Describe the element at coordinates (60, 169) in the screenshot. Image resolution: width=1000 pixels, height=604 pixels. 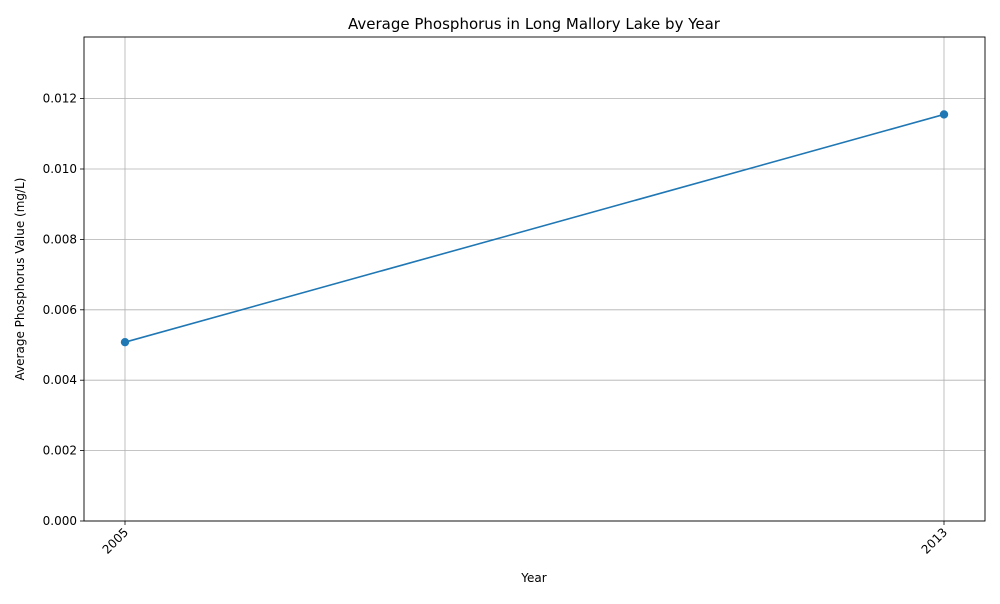
I see `y-tick-label: 0.010` at that location.